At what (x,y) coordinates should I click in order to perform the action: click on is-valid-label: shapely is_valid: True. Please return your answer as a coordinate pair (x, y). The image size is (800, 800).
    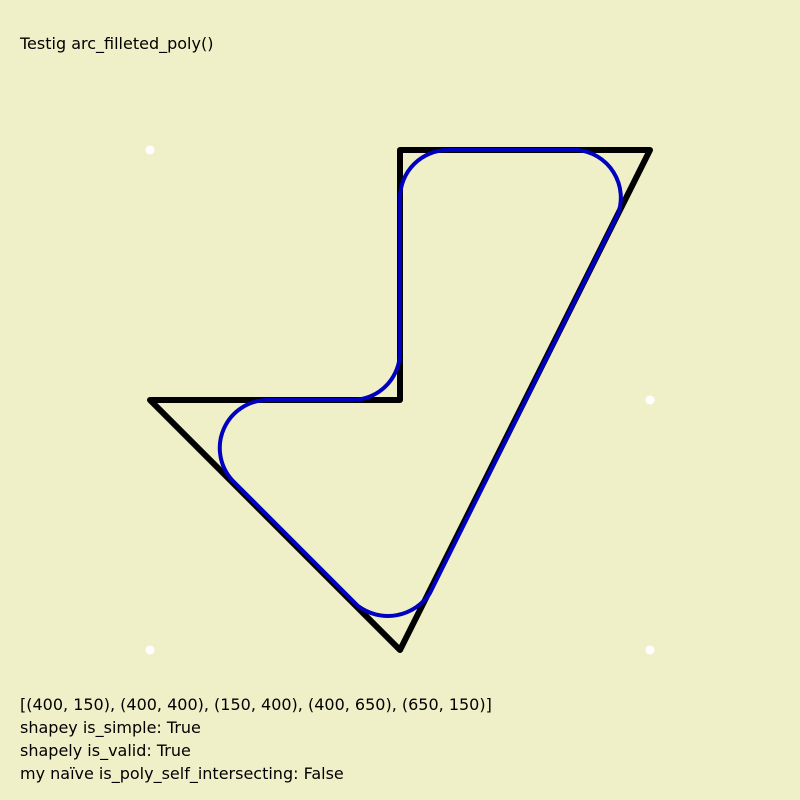
    Looking at the image, I should click on (105, 750).